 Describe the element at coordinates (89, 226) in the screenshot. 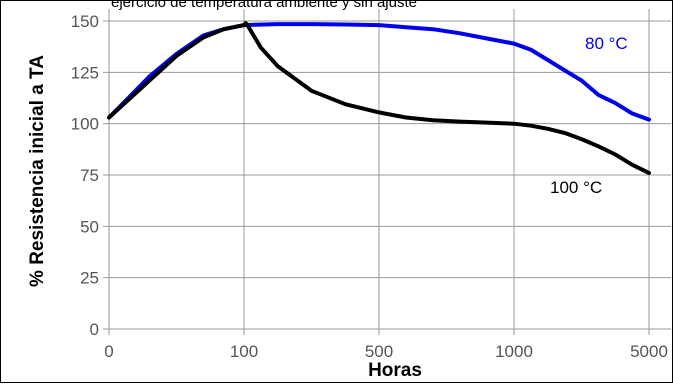

I see `y-tick-label: 50` at that location.